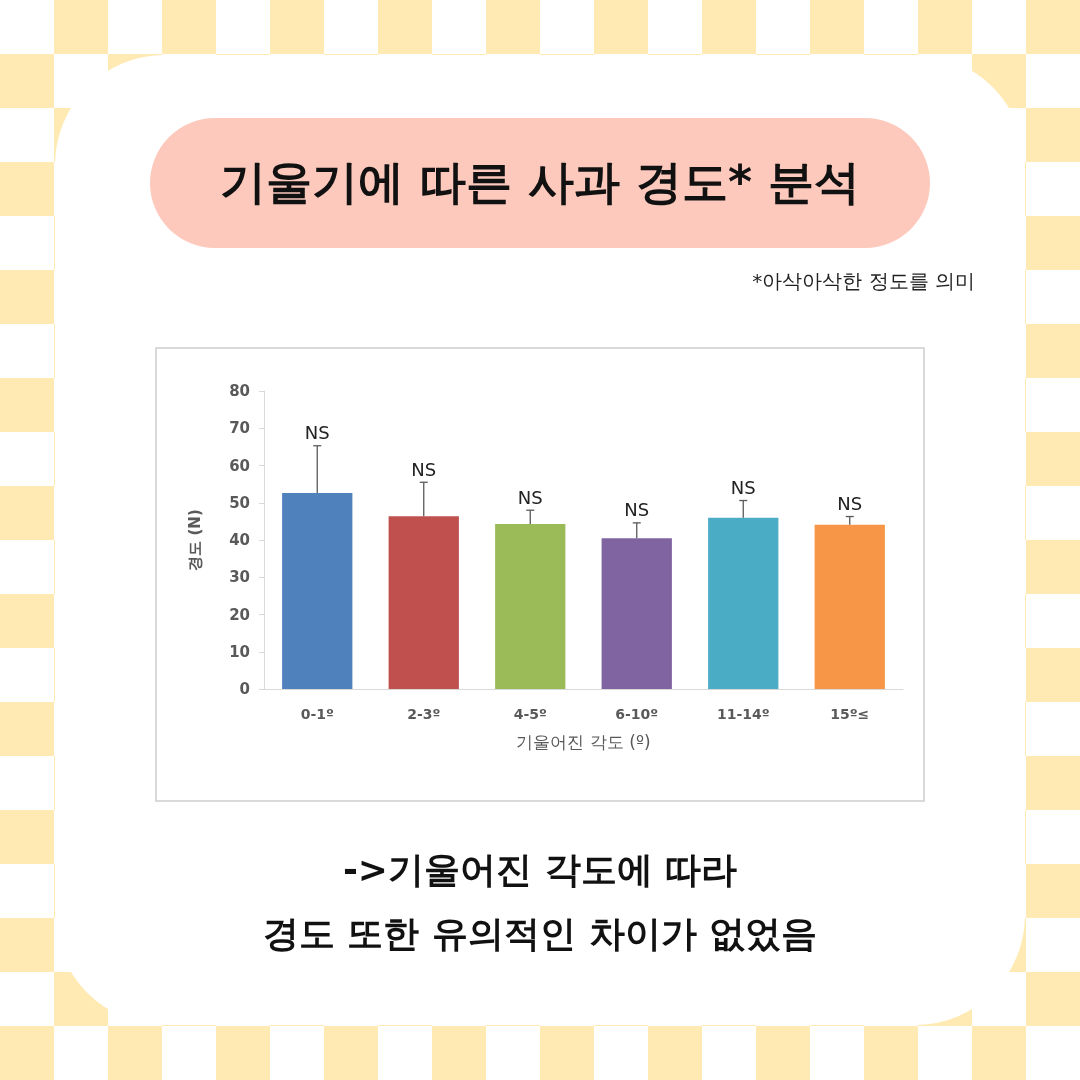  Describe the element at coordinates (239, 614) in the screenshot. I see `y-tick-label: 20` at that location.